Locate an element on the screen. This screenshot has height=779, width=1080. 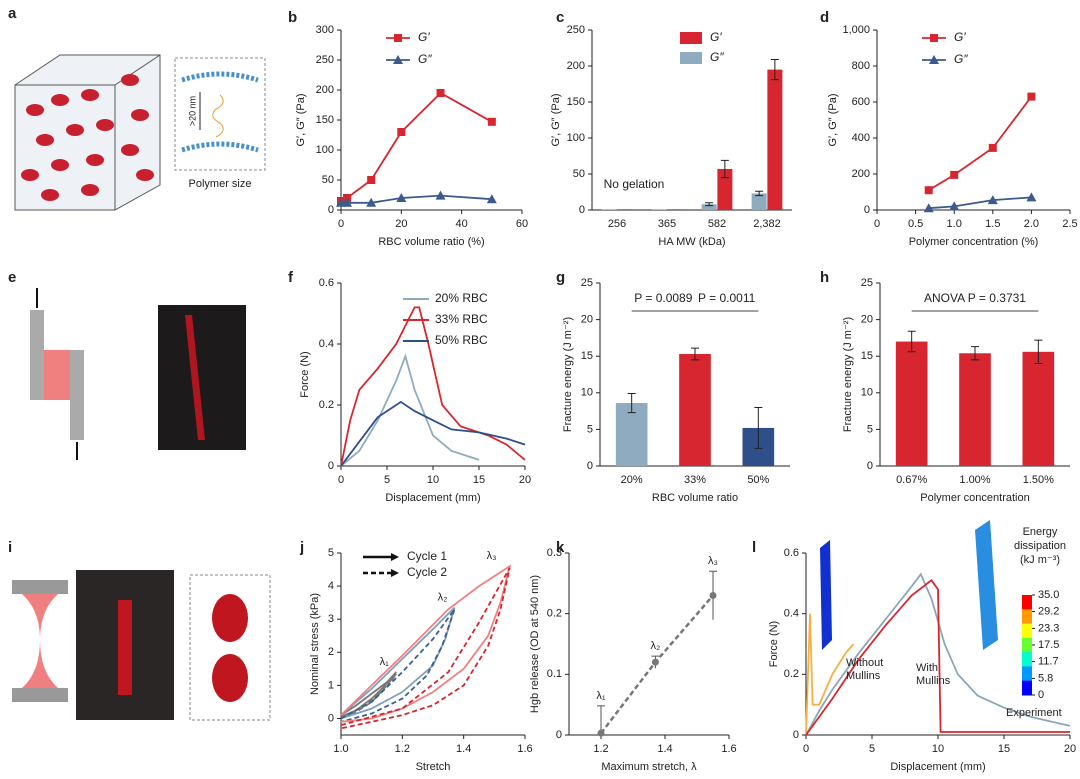
y-tick-label: 150 is located at coordinates (325, 120).